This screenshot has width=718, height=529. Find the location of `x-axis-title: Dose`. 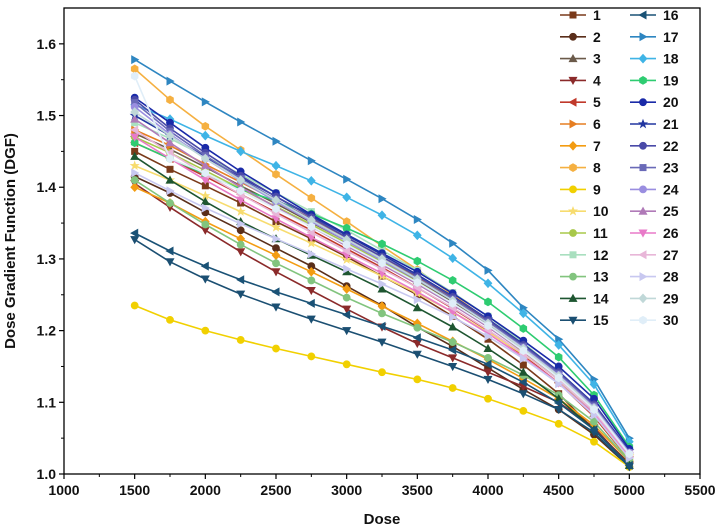

x-axis-title: Dose is located at coordinates (382, 519).